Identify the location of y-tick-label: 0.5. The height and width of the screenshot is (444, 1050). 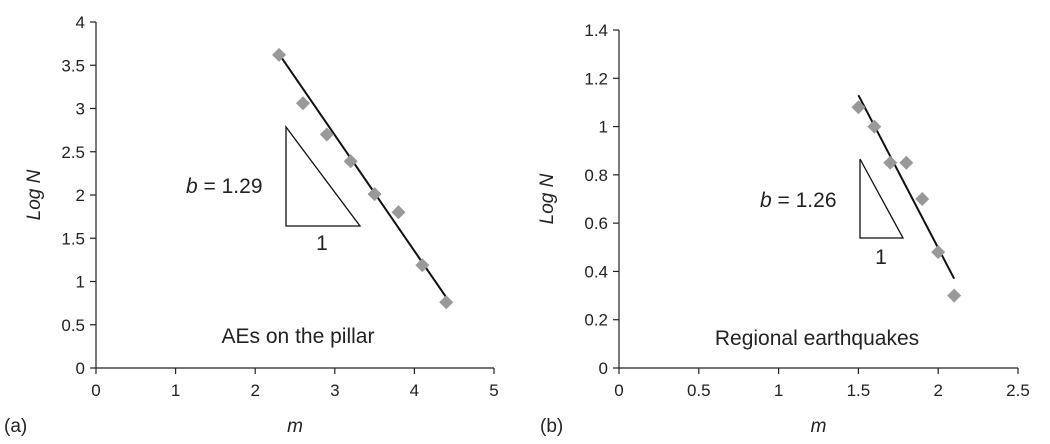
(73, 325).